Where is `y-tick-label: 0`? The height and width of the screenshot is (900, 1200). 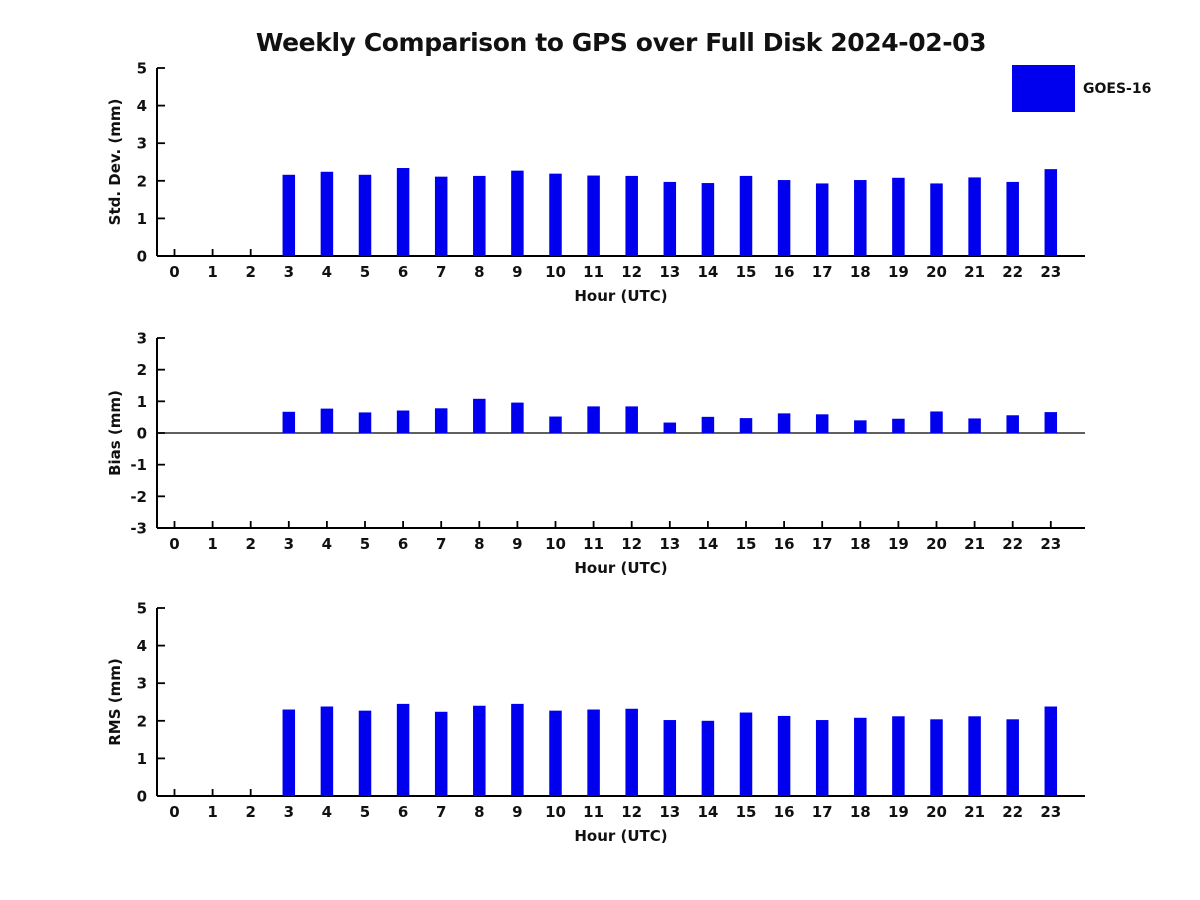 y-tick-label: 0 is located at coordinates (142, 257).